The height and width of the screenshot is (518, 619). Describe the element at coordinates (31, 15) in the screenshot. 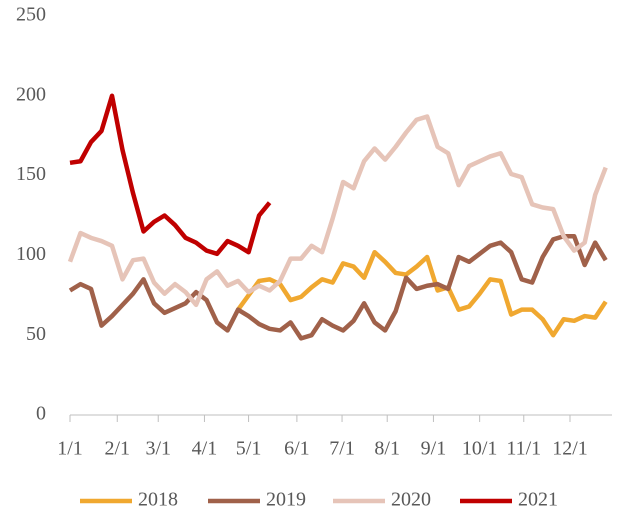

I see `y-tick-label: 250` at that location.